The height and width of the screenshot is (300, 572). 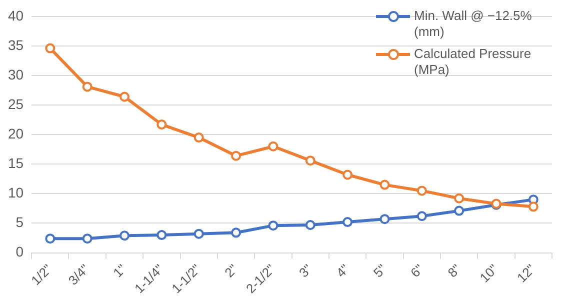 I want to click on y-tick-label: 15, so click(x=16, y=162).